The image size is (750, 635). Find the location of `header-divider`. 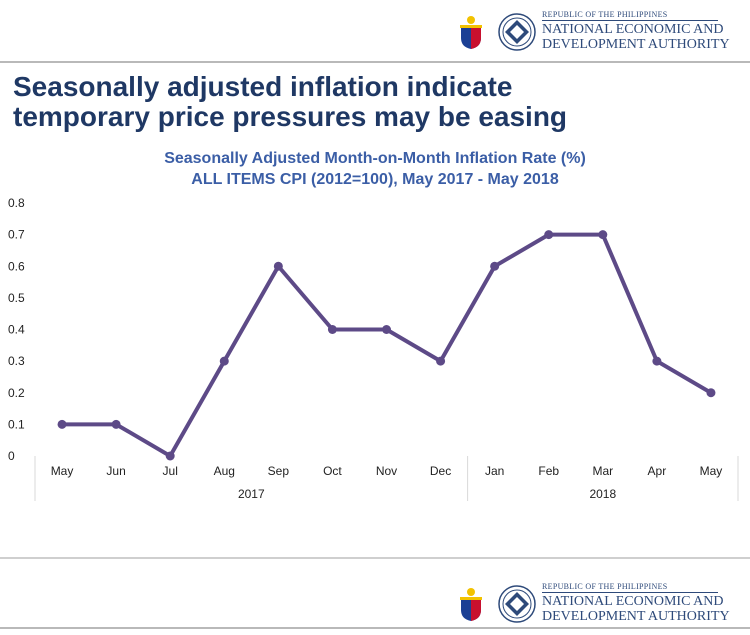

header-divider is located at coordinates (375, 62).